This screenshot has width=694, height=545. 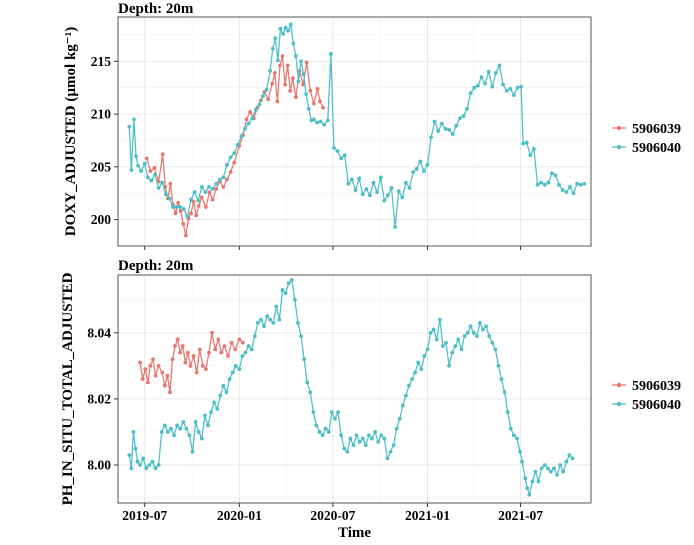 I want to click on y-axis-title: PH_IN_SITU_TOTAL_ADJUSTED, so click(x=68, y=388).